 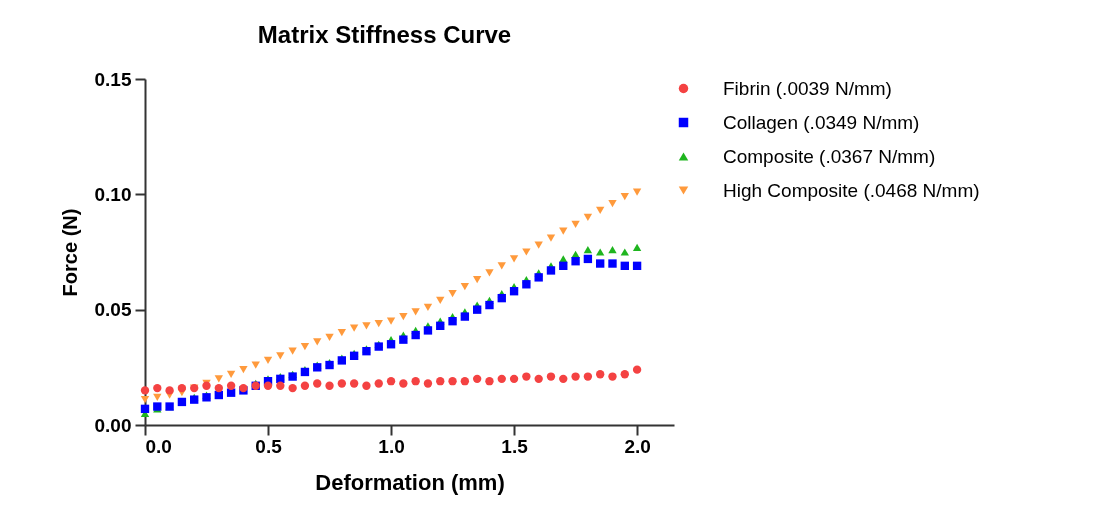 I want to click on legend-label: High Composite (.0468 N/mm), so click(x=851, y=190).